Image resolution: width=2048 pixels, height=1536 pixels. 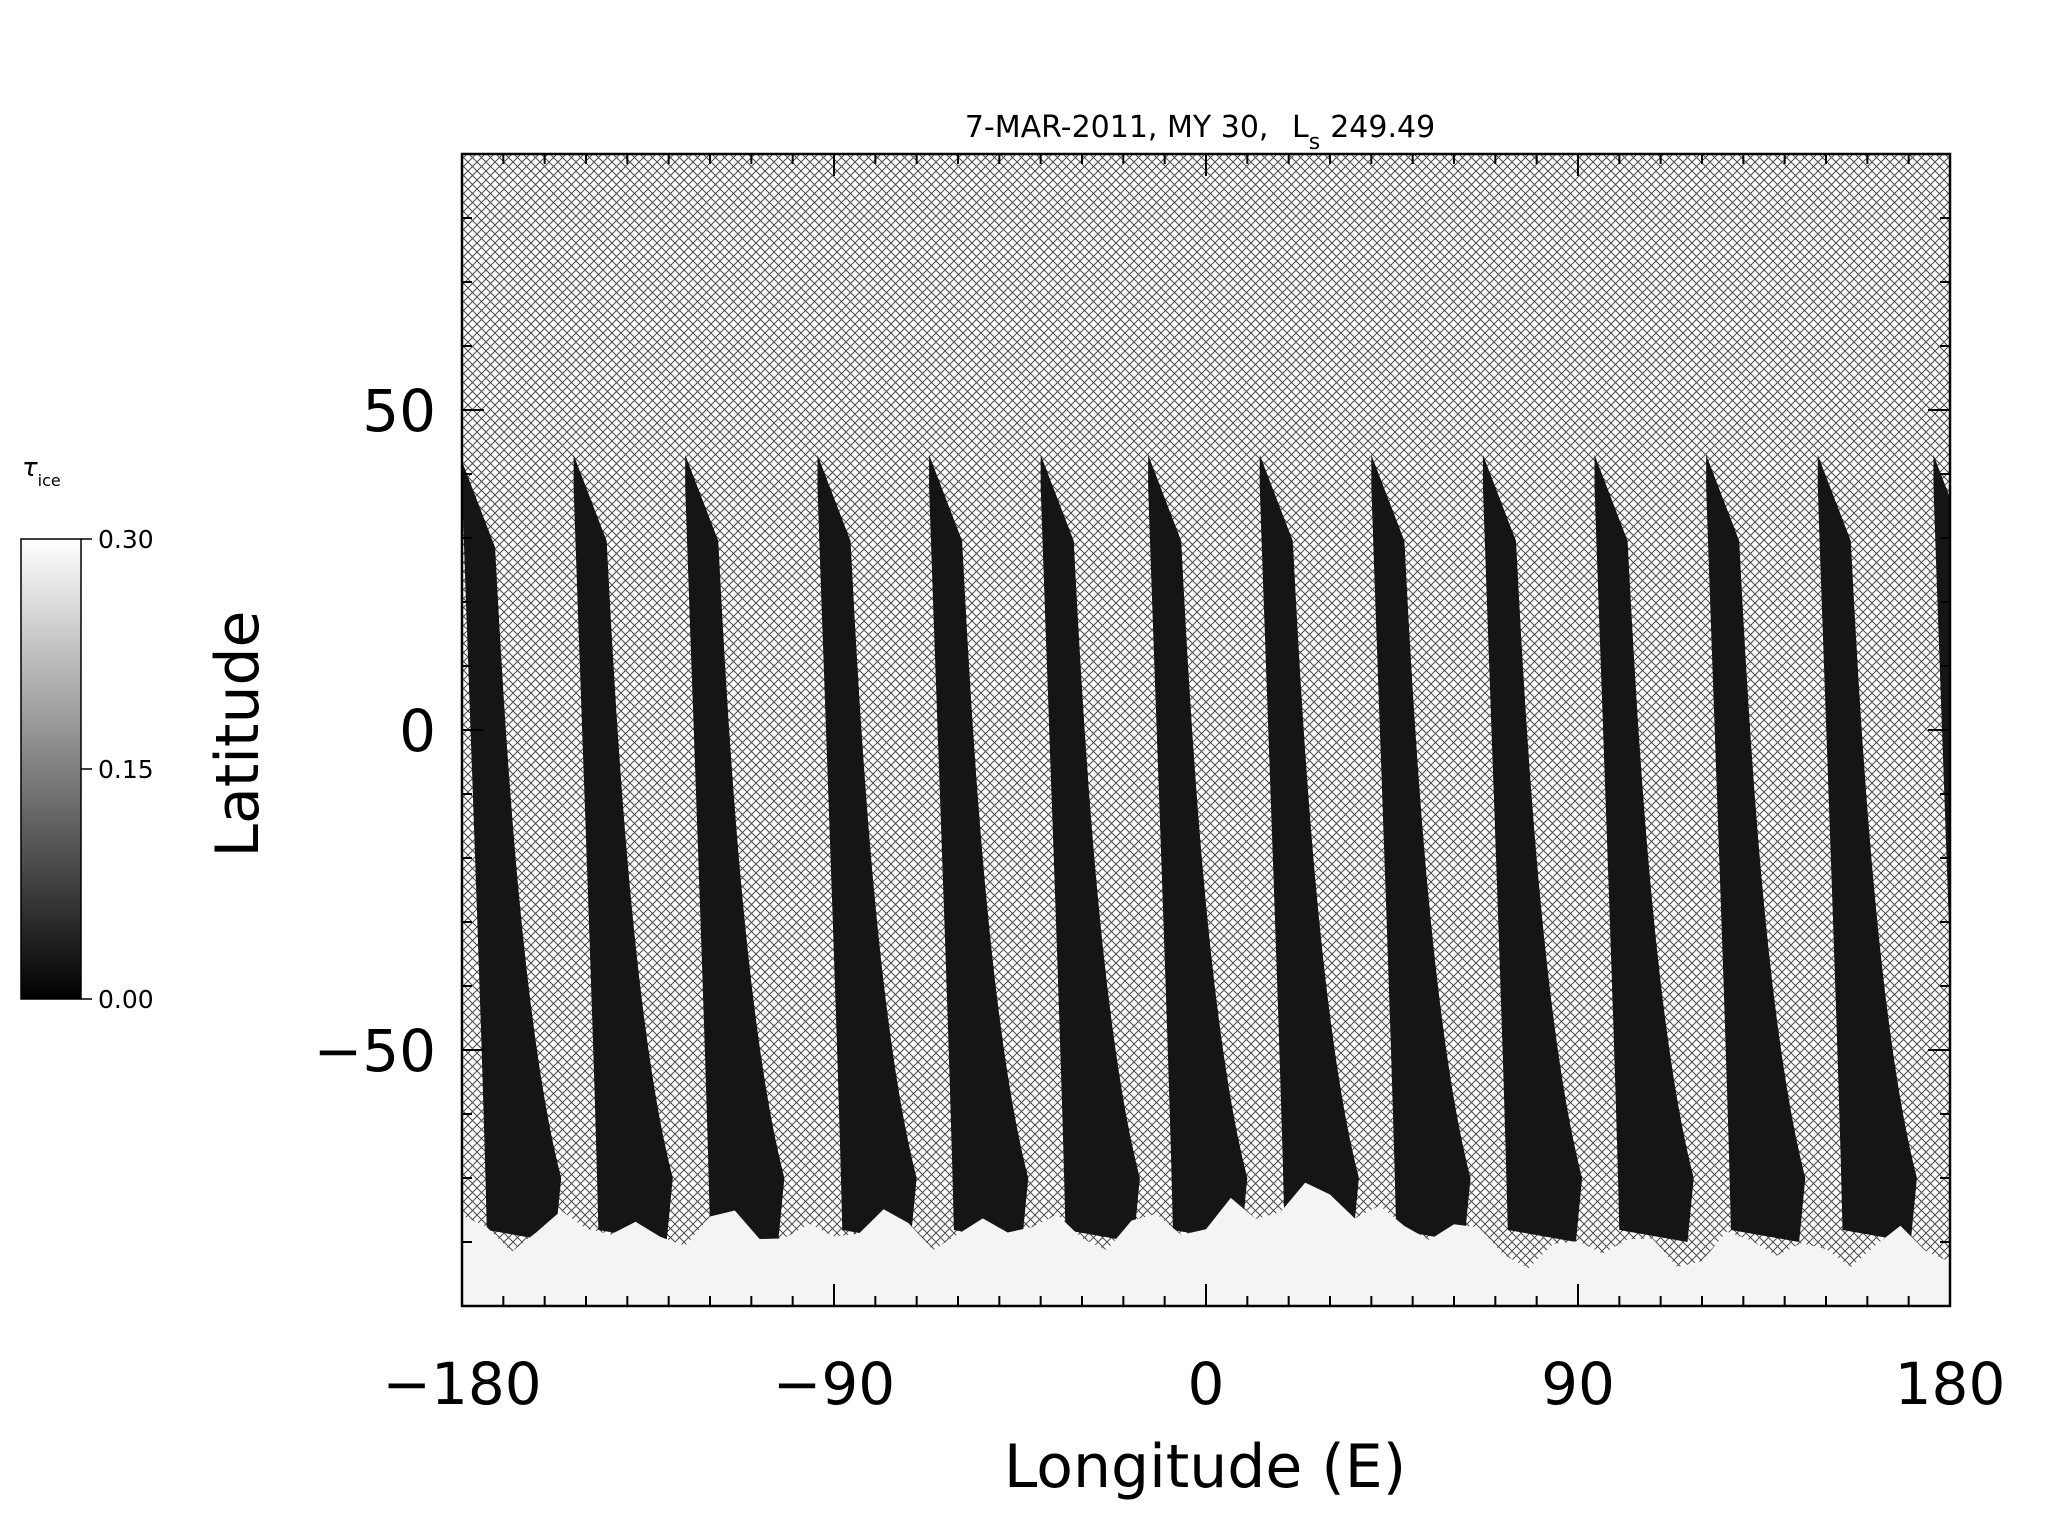 I want to click on polar-ice-region, so click(x=1206, y=1244).